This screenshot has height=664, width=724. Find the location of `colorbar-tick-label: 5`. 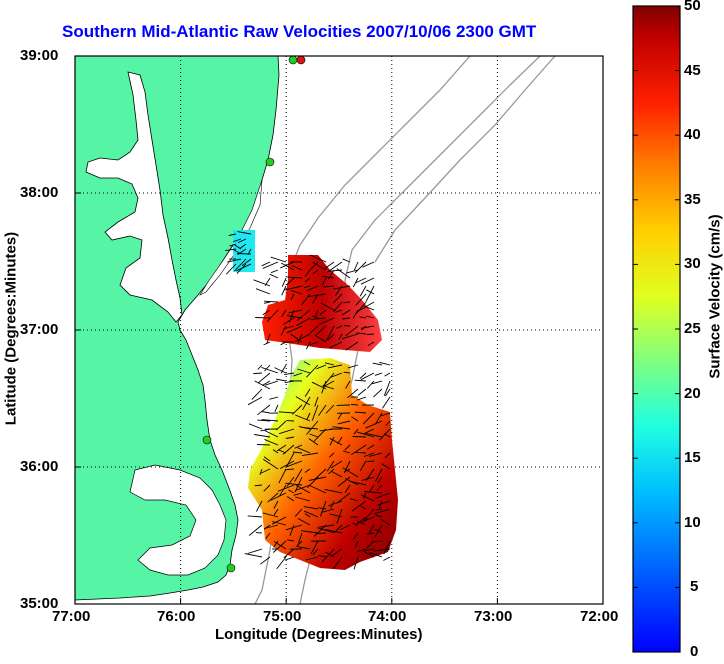

colorbar-tick-label: 5 is located at coordinates (694, 586).